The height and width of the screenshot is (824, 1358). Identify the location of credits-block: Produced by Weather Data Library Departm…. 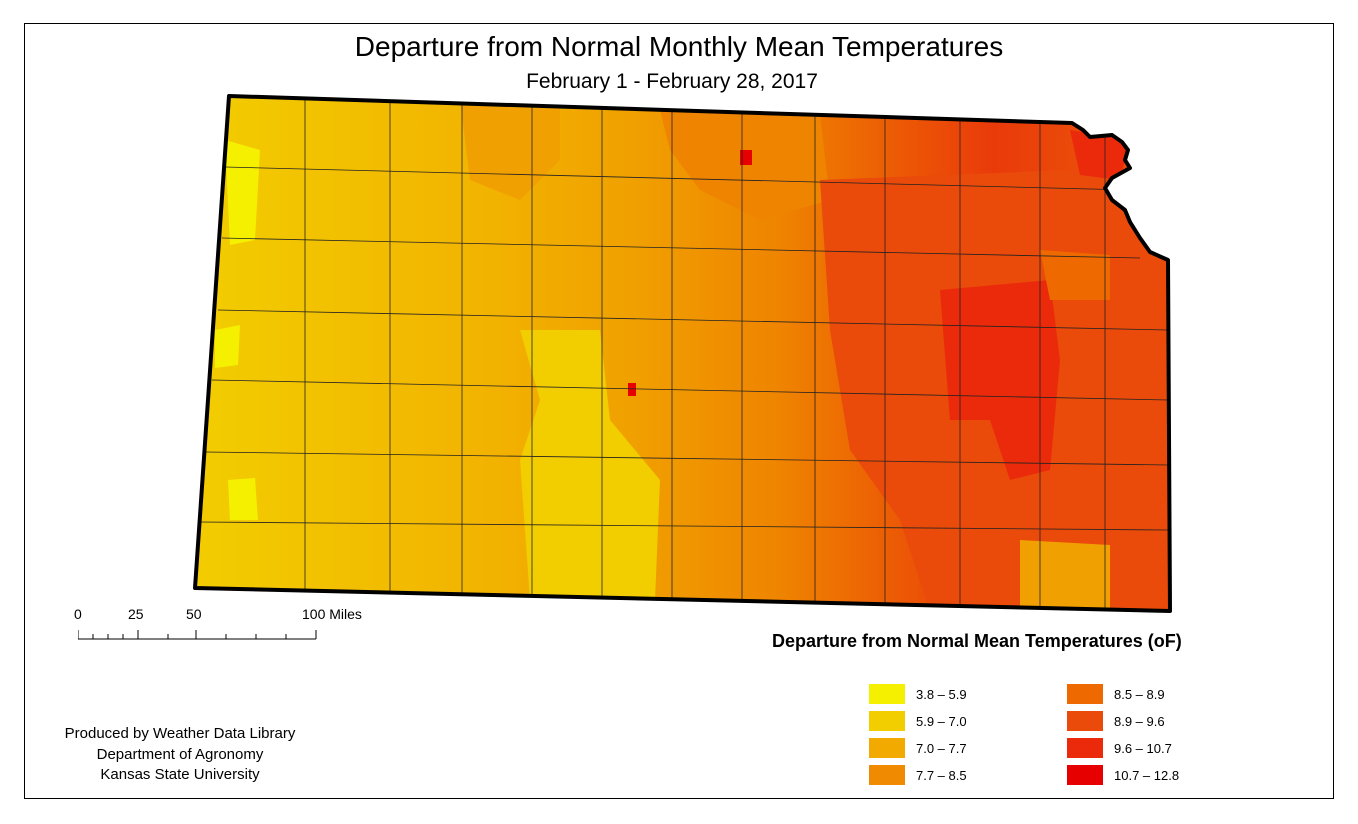
(180, 755).